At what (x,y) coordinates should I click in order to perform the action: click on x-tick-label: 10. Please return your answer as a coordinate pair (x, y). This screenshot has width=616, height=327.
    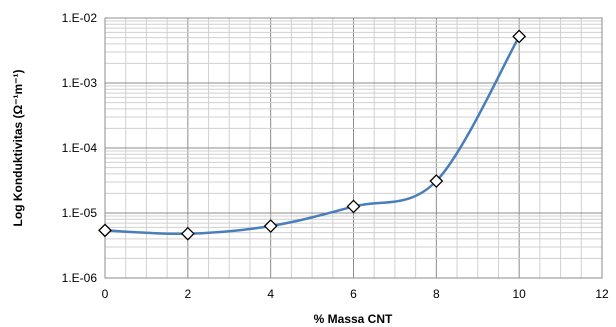
    Looking at the image, I should click on (519, 294).